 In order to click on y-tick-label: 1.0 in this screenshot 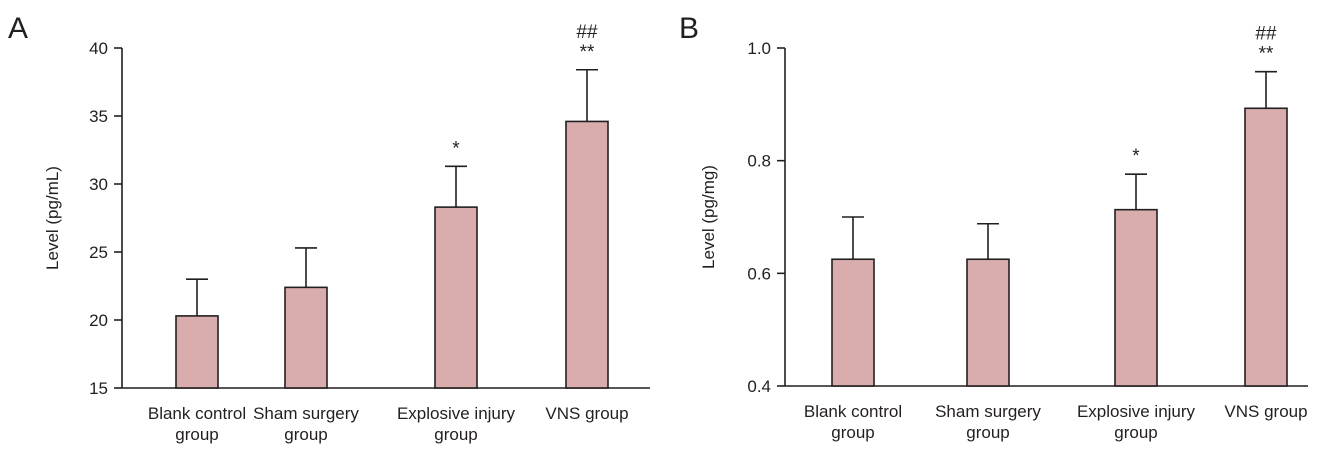, I will do `click(759, 48)`.